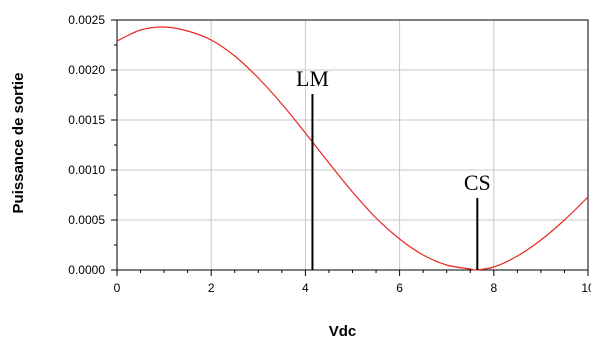 The image size is (591, 342). I want to click on x-tick-label: 10, so click(586, 288).